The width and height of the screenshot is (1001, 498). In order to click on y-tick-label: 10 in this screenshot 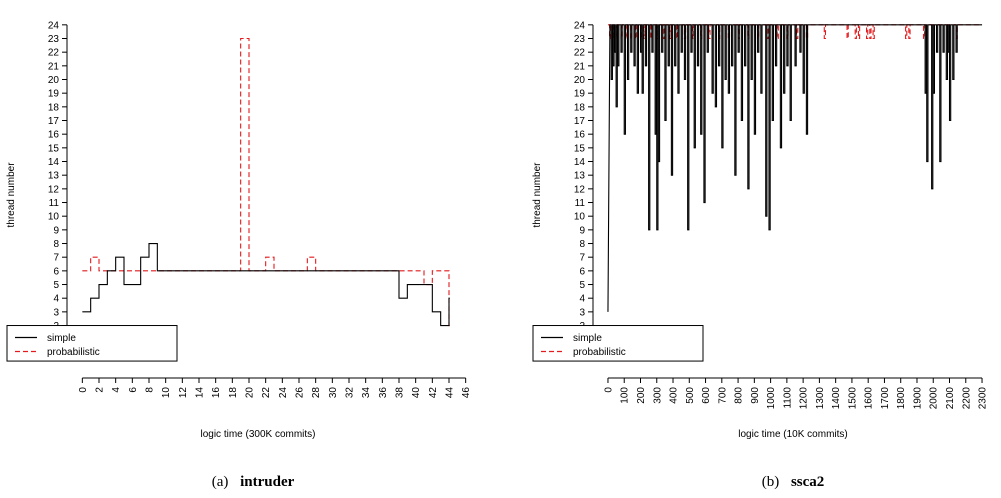, I will do `click(54, 217)`.